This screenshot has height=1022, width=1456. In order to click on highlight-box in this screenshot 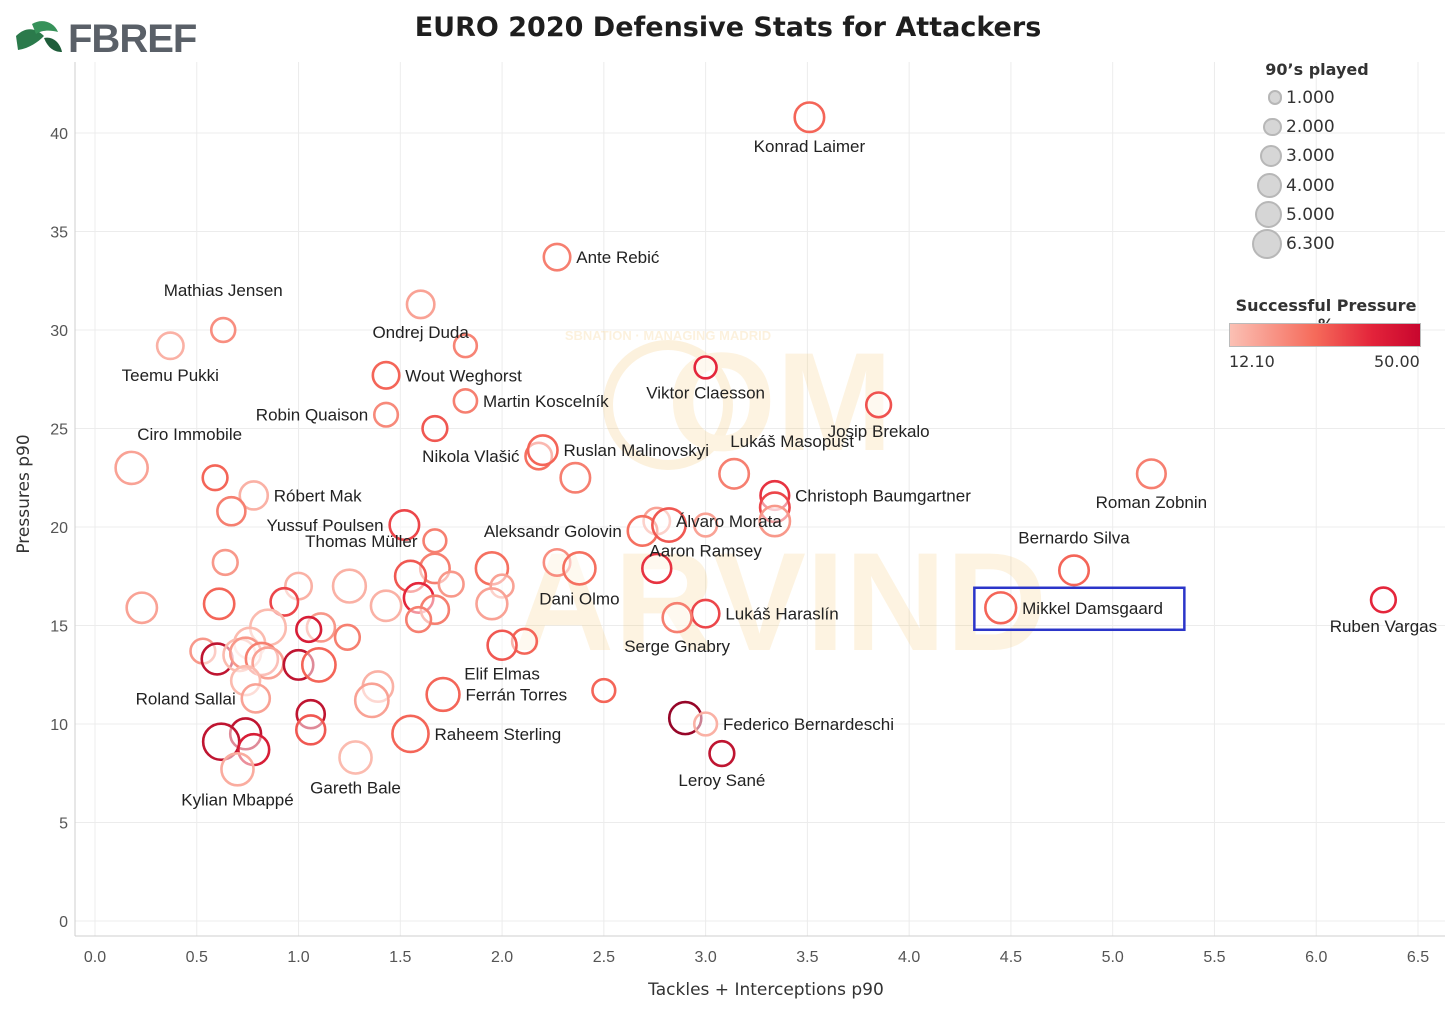, I will do `click(1079, 609)`.